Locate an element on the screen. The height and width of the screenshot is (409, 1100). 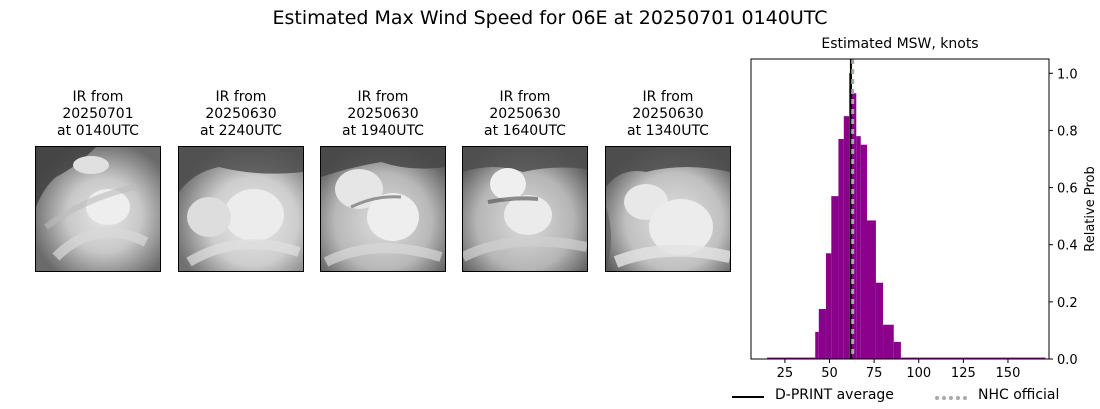
ir-panel-2: IR from 20250630 at 2240UTC is located at coordinates (241, 180).